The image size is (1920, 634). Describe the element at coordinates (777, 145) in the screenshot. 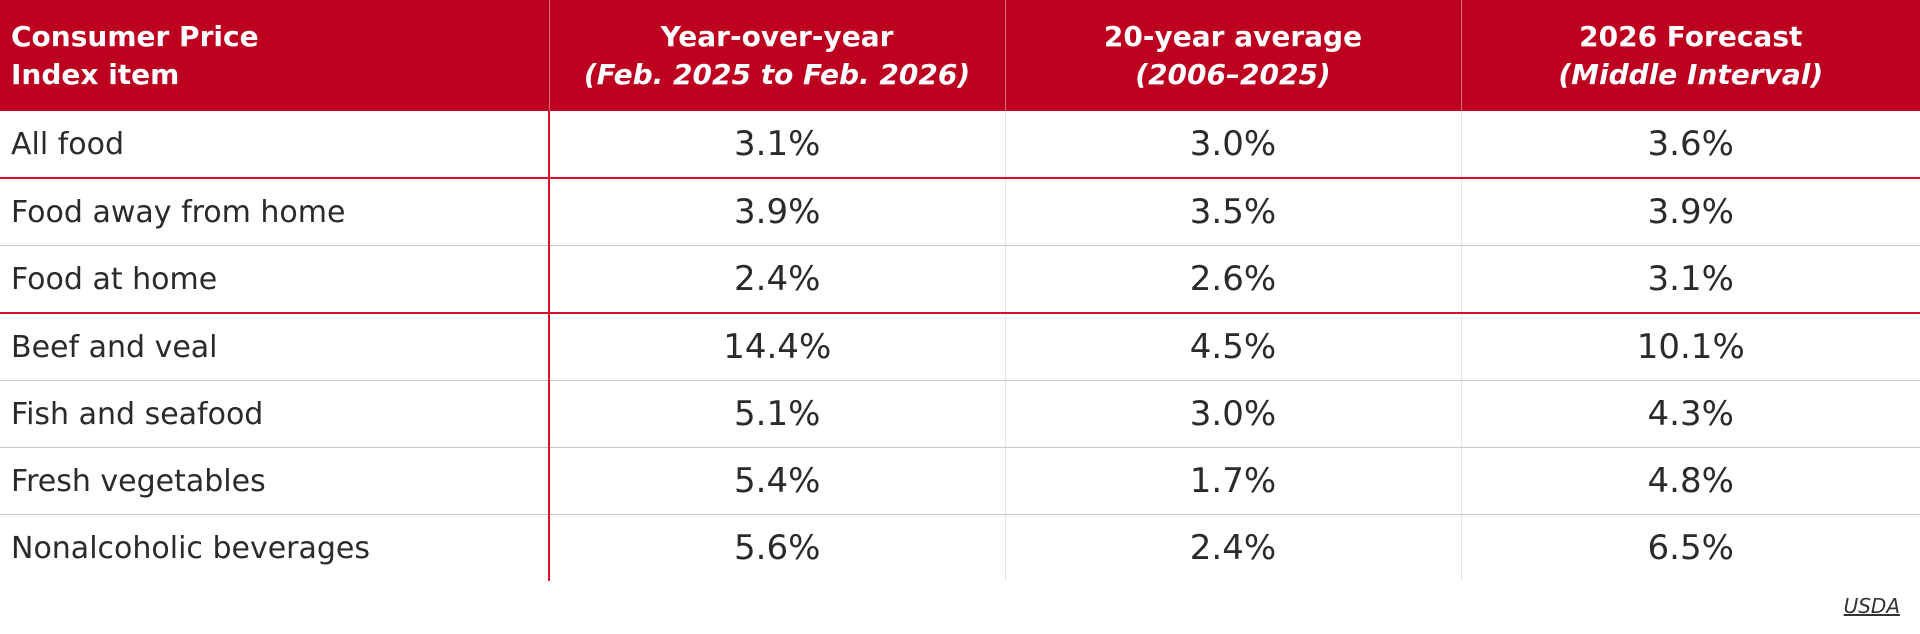

I see `row-yoy-value: 3.1%` at that location.